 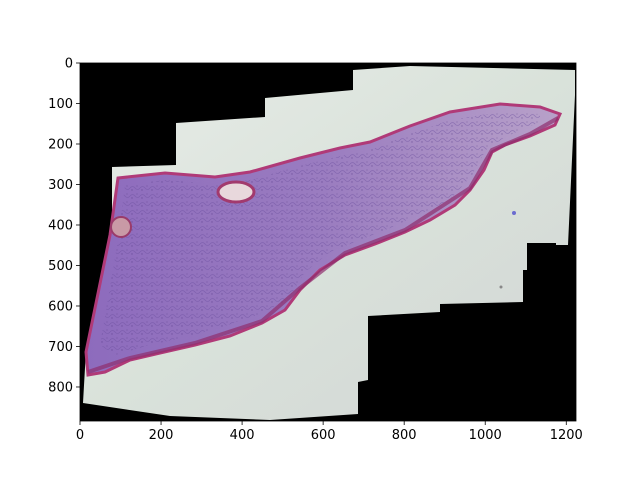 What do you see at coordinates (404, 435) in the screenshot?
I see `x-tick-label: 800` at bounding box center [404, 435].